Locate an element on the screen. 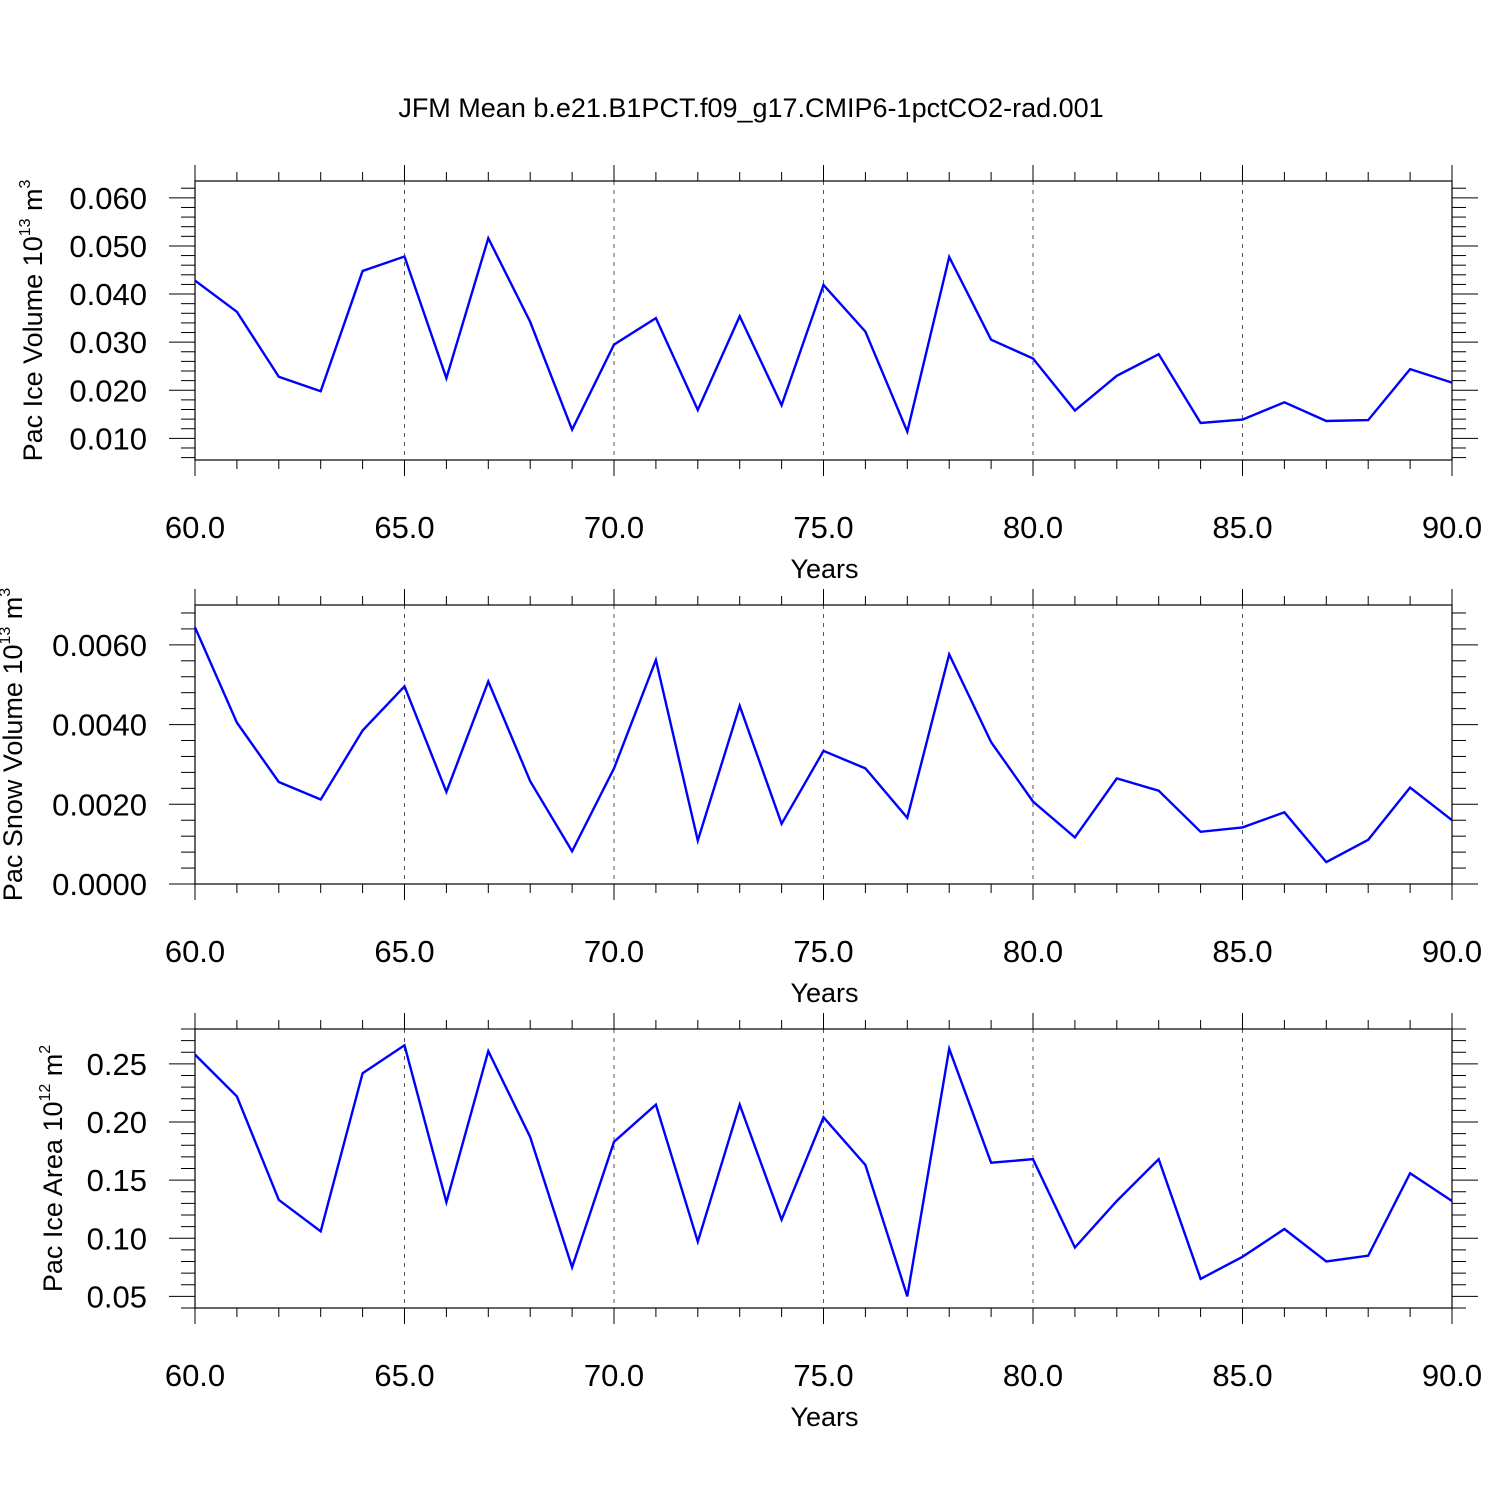 This screenshot has height=1500, width=1500. y-tick-label: 0.040 is located at coordinates (108, 294).